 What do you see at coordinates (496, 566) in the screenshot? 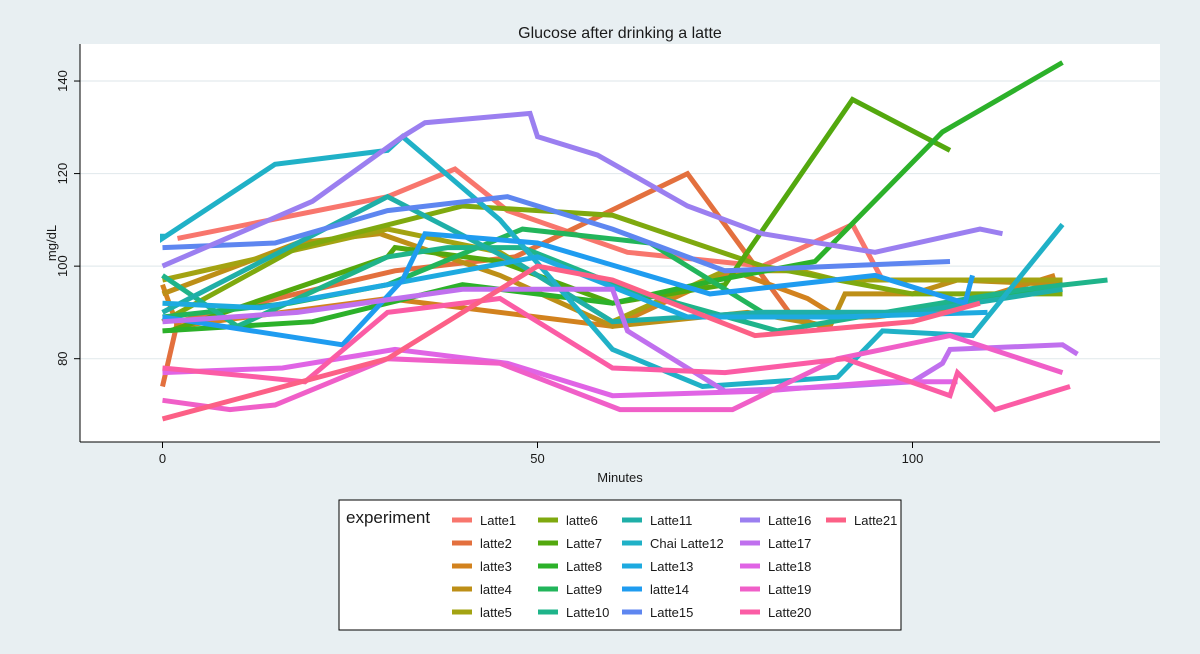
I see `legend-label-3: latte3` at bounding box center [496, 566].